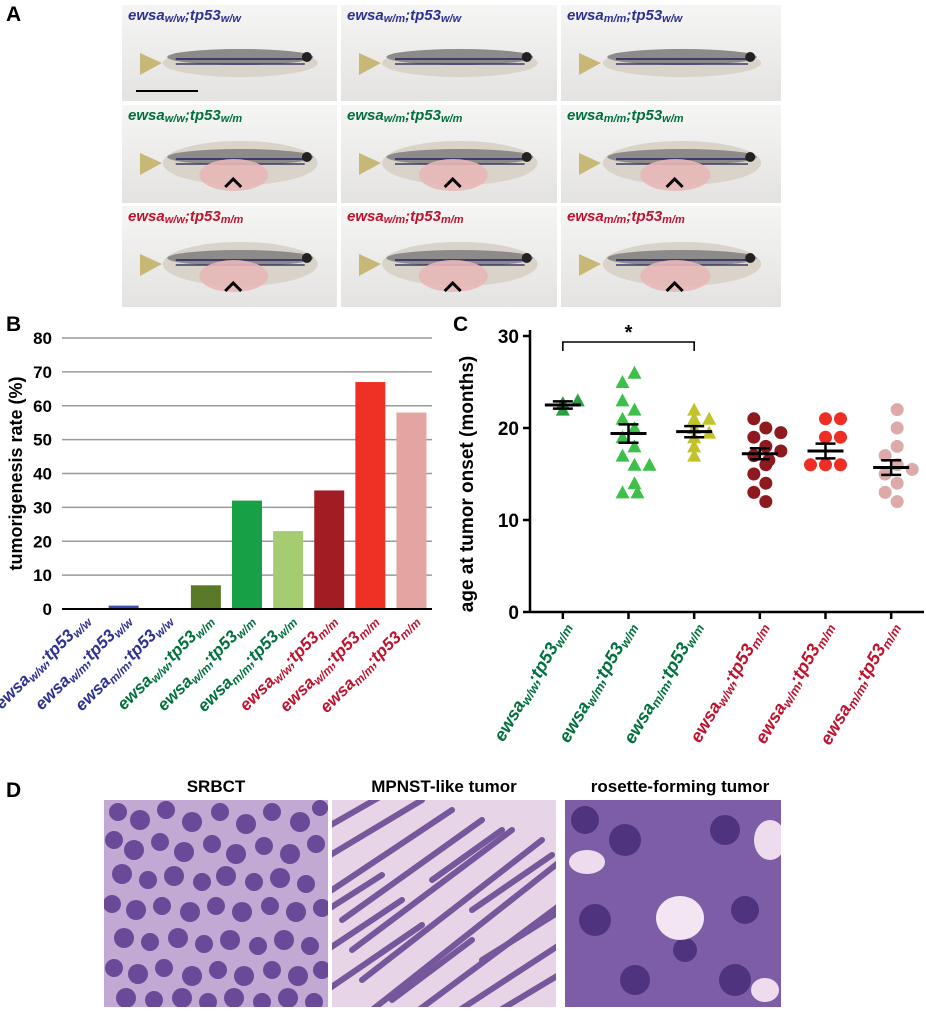 The width and height of the screenshot is (926, 1014). Describe the element at coordinates (14, 324) in the screenshot. I see `panel-b-letter: B` at that location.